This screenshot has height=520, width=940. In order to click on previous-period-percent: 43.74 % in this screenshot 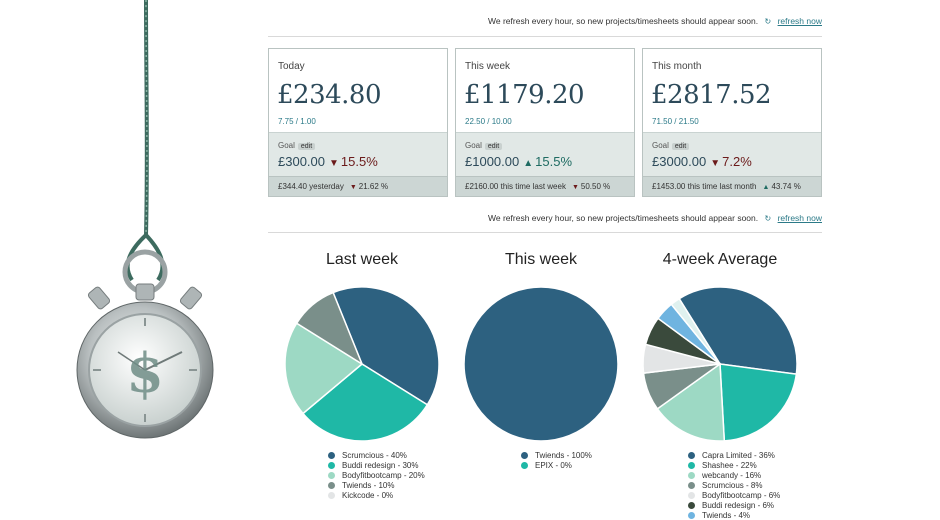, I will do `click(786, 186)`.